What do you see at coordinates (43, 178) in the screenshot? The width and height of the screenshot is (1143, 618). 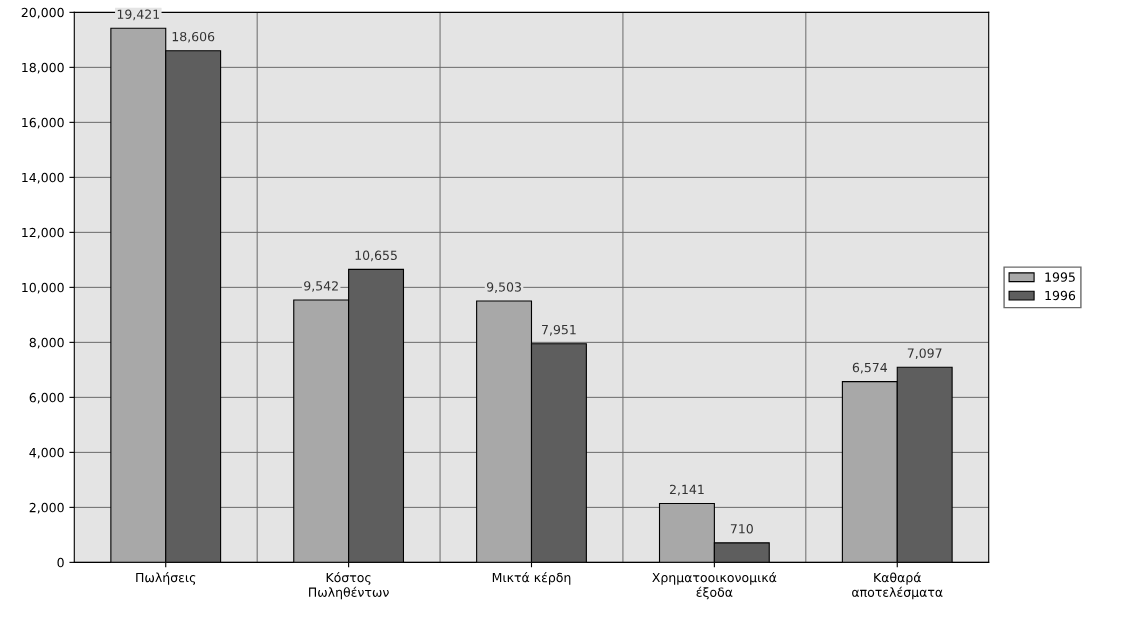 I see `y-tick-label: 14,000` at bounding box center [43, 178].